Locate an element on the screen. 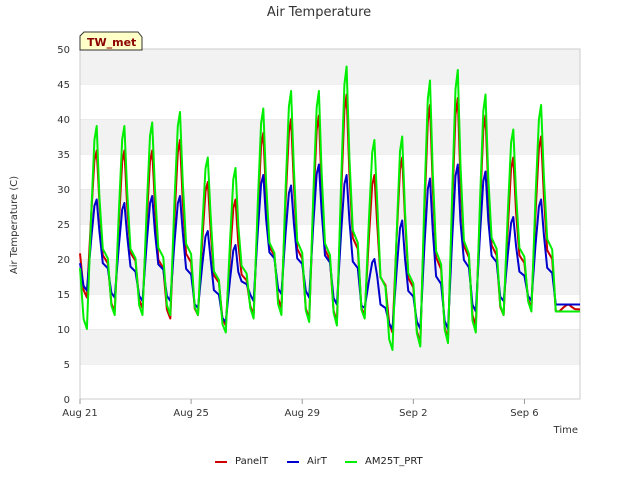 The image size is (640, 480). legend-label: AirT is located at coordinates (317, 461).